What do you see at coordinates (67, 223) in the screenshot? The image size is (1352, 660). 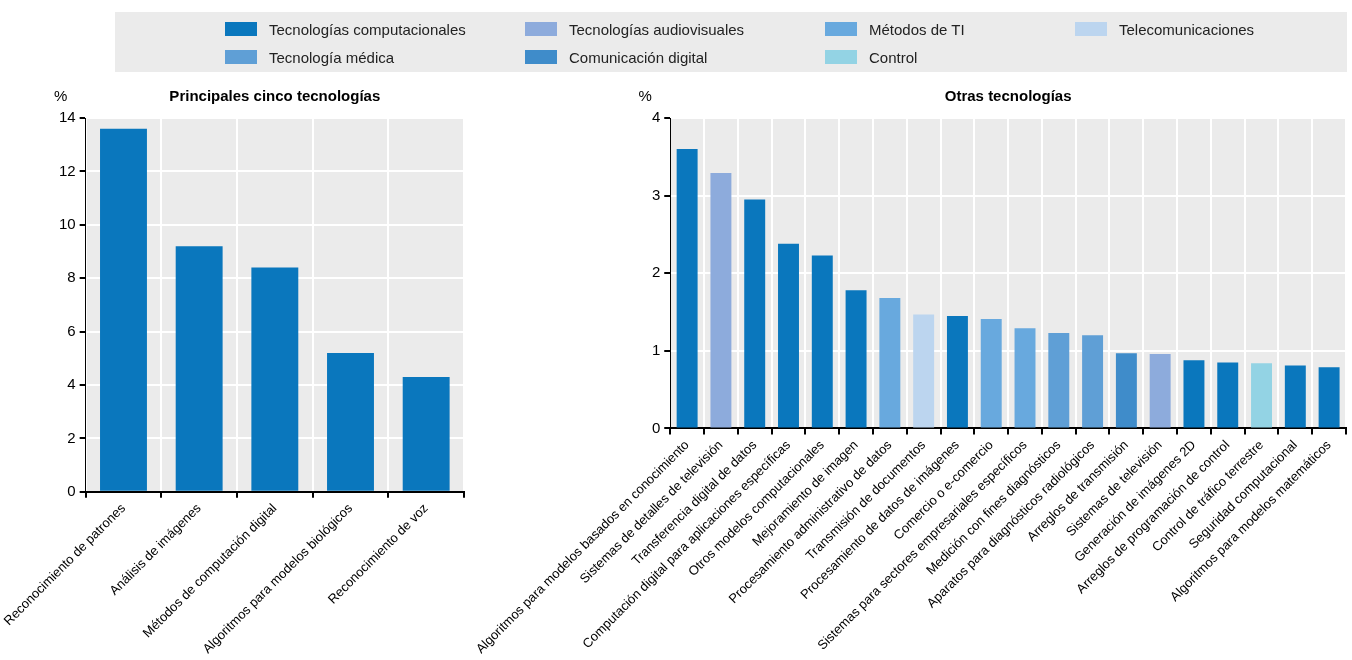 I see `y-tick-label: 10` at bounding box center [67, 223].